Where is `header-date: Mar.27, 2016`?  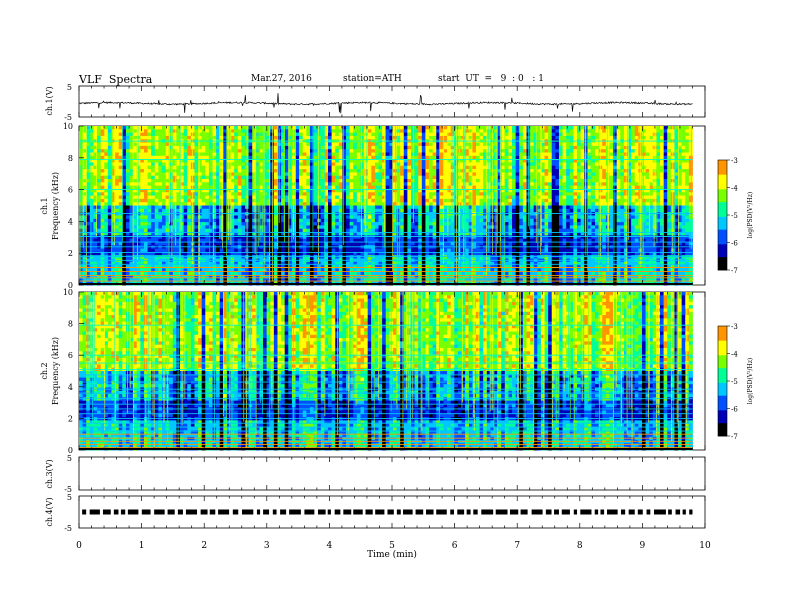 header-date: Mar.27, 2016 is located at coordinates (281, 79).